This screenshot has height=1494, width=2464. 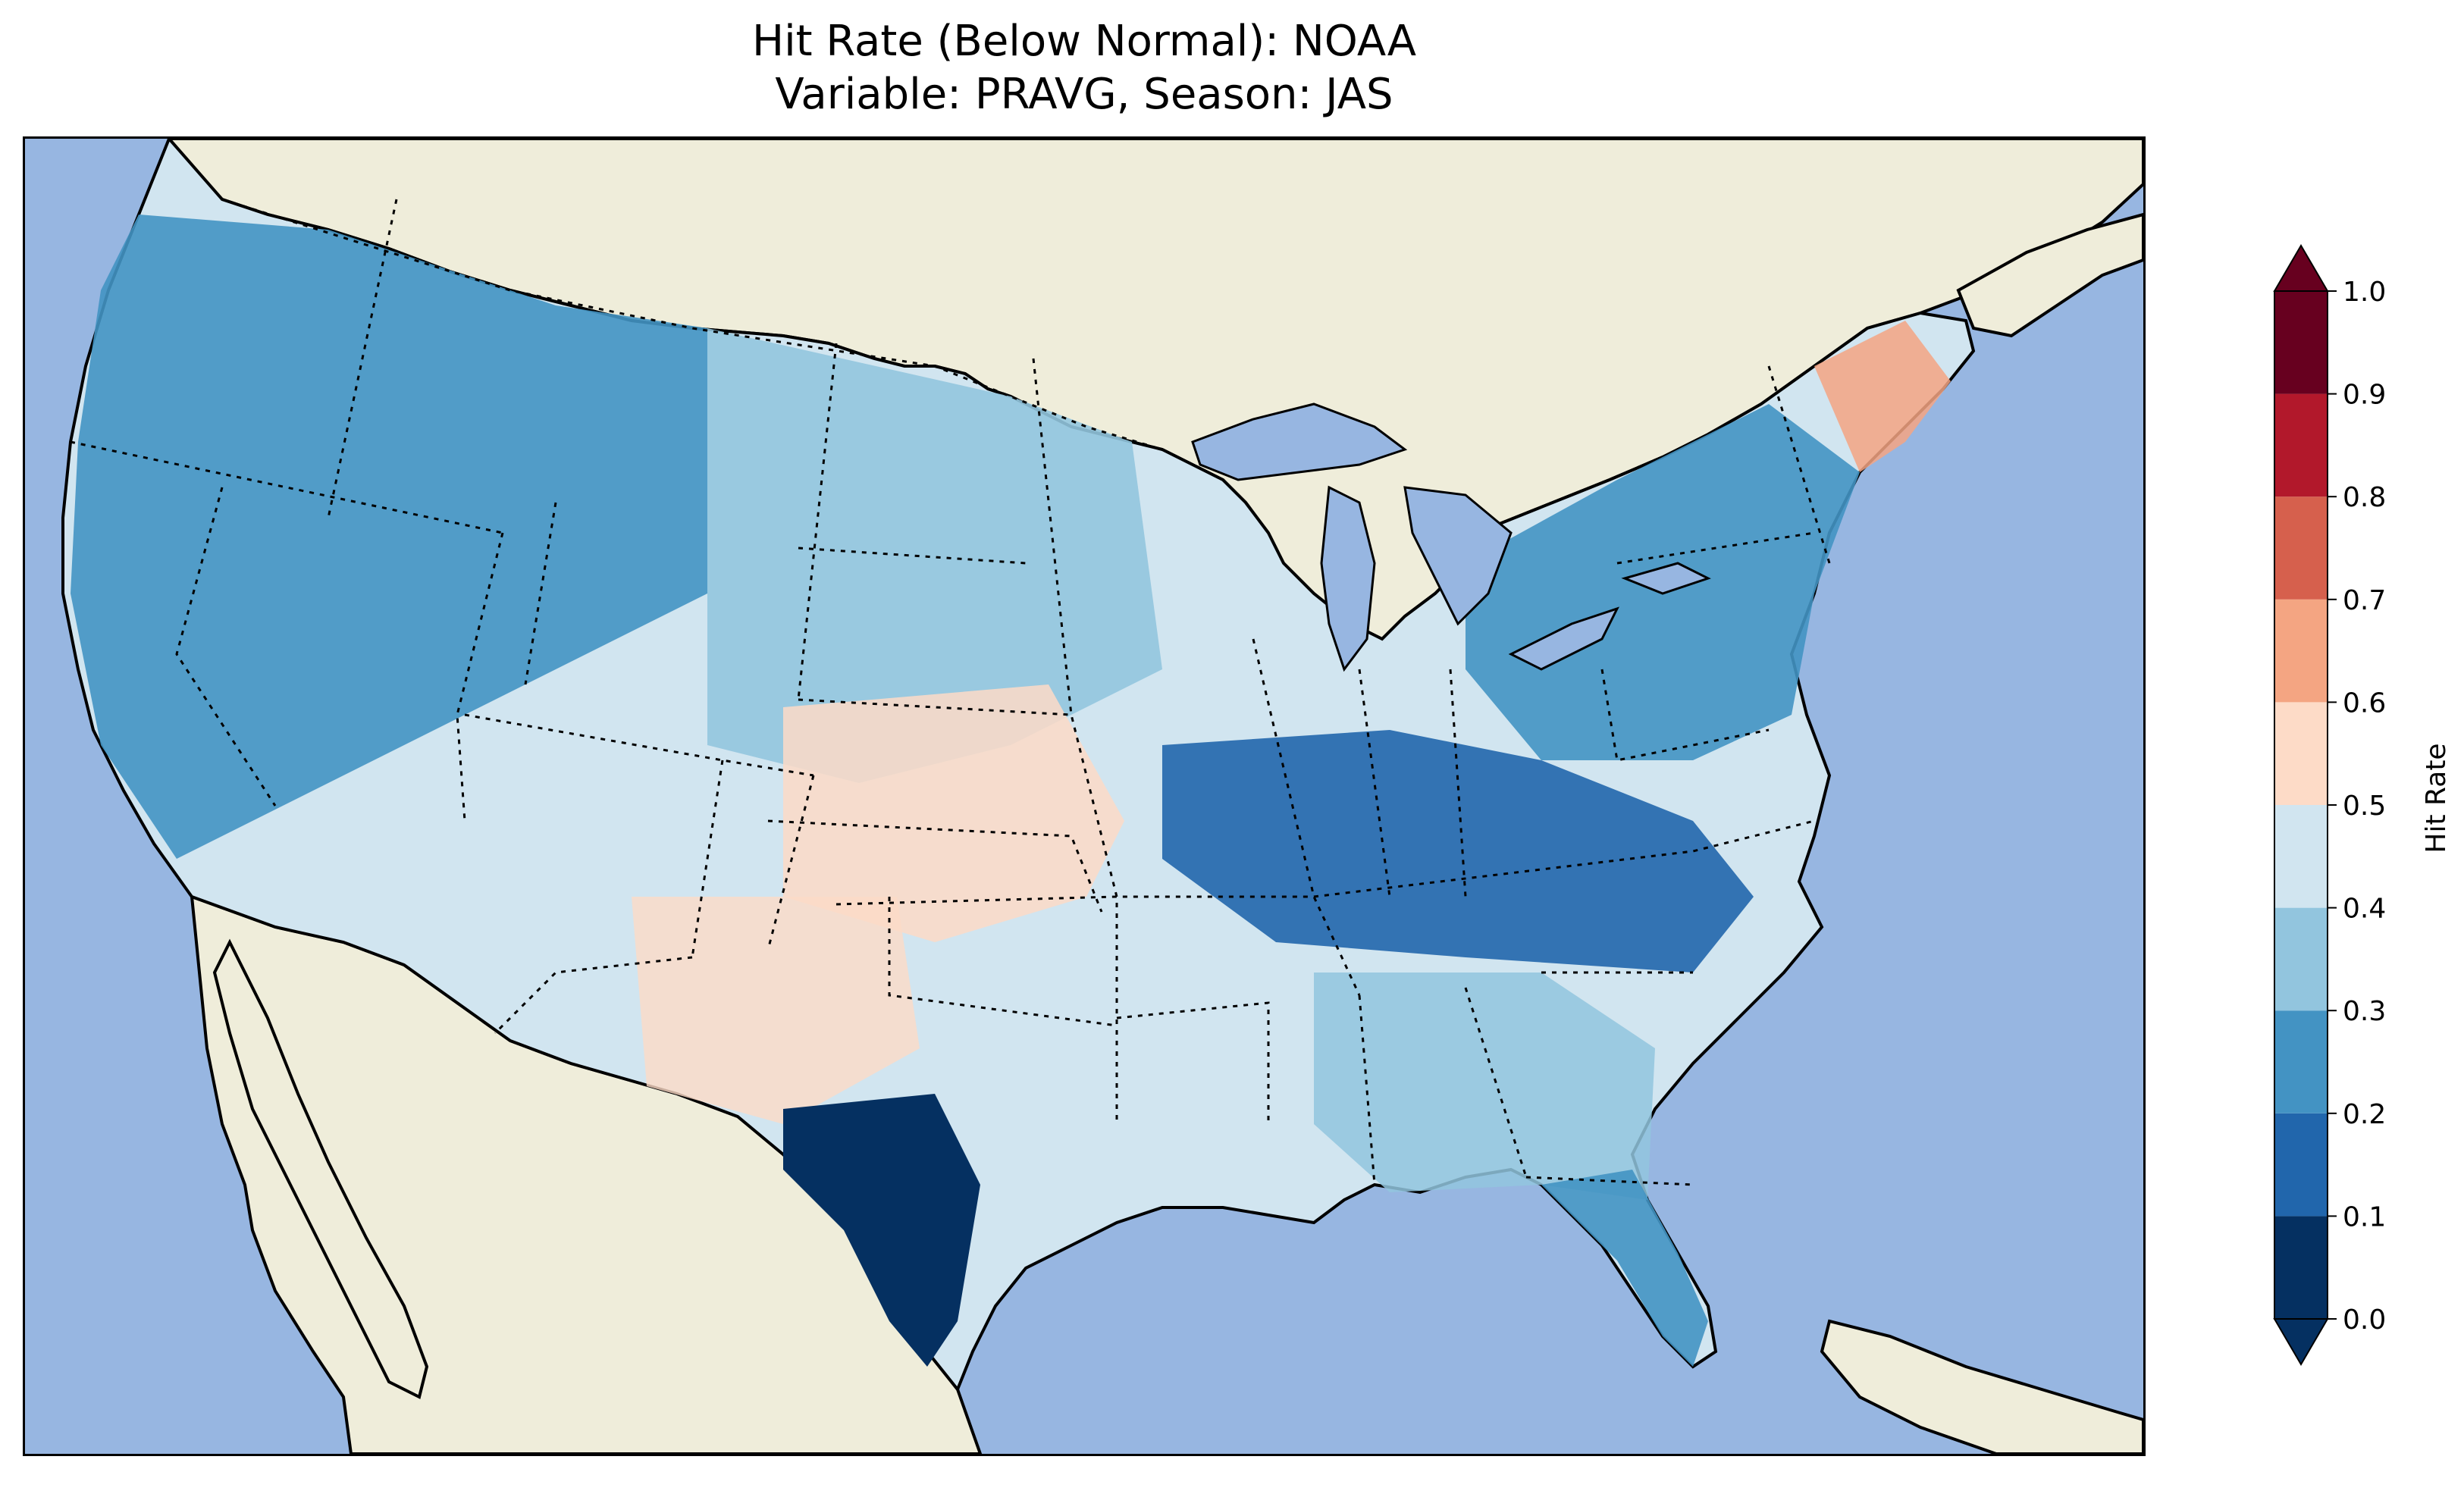 What do you see at coordinates (2364, 909) in the screenshot?
I see `colorbar-tick-label: 0.4` at bounding box center [2364, 909].